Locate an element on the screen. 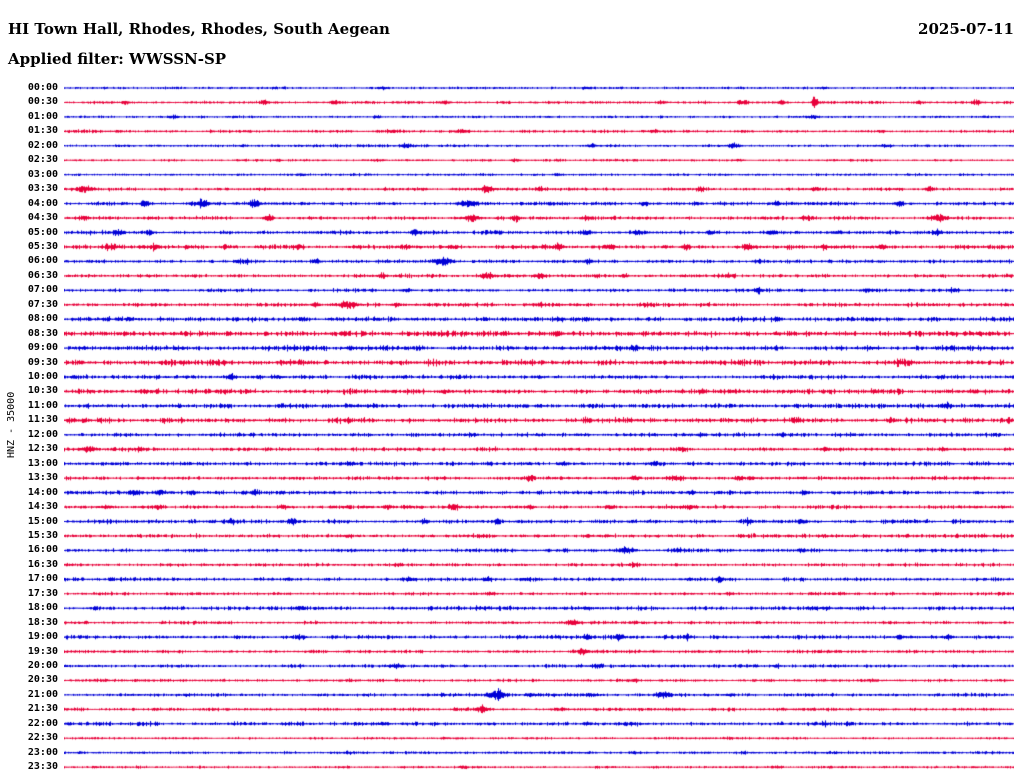  row-time-label: 18:00 is located at coordinates (42, 608).